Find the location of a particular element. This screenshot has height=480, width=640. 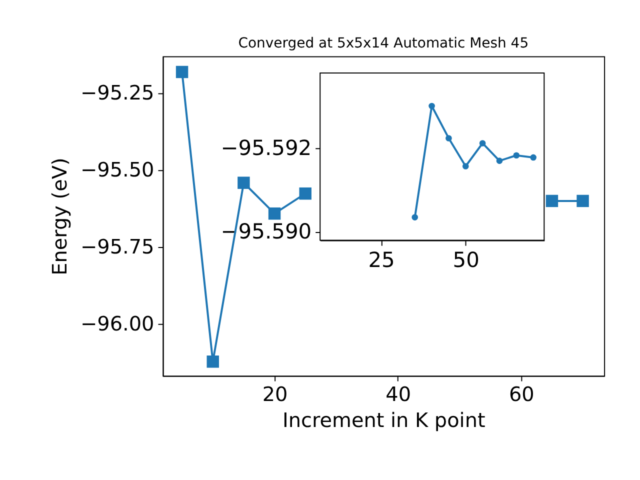

y-tick-label: −95.25 is located at coordinates (117, 92).